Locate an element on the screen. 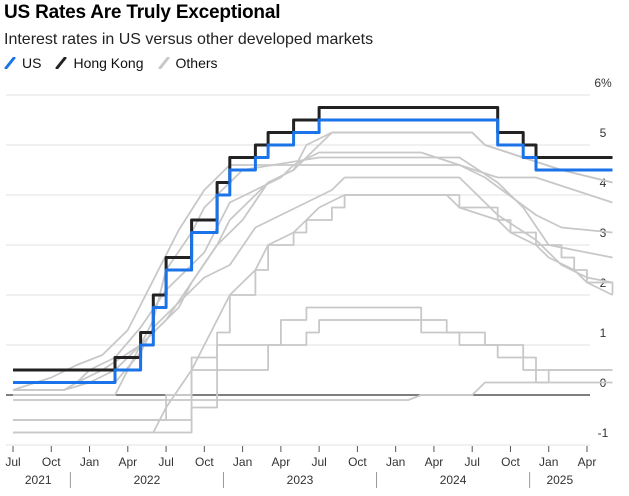  legend-item-hong-kong: Hong Kong is located at coordinates (99, 63).